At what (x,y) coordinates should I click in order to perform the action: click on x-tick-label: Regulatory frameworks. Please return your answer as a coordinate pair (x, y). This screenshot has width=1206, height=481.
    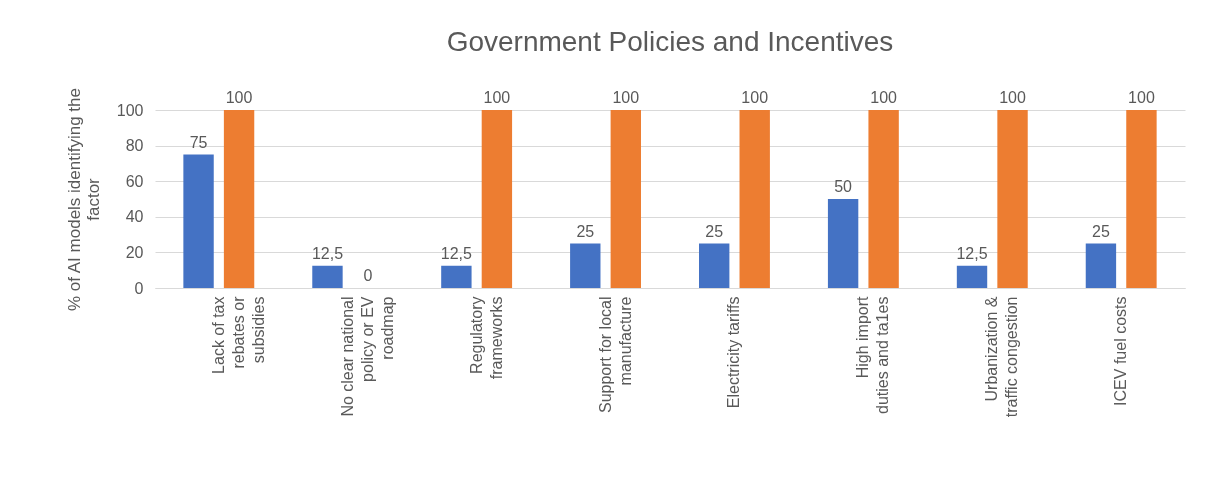
    Looking at the image, I should click on (486, 338).